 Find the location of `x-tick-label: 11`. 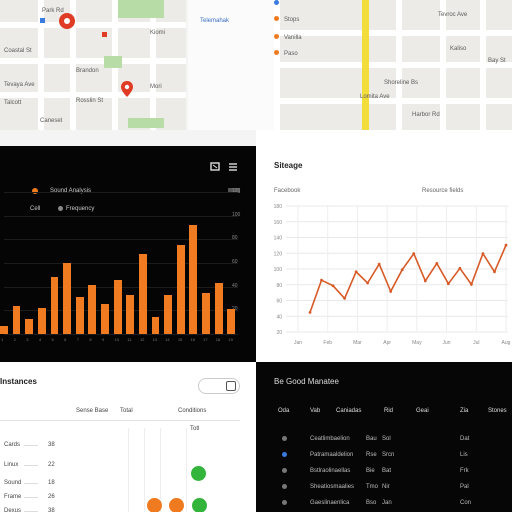

x-tick-label: 11 is located at coordinates (129, 339).